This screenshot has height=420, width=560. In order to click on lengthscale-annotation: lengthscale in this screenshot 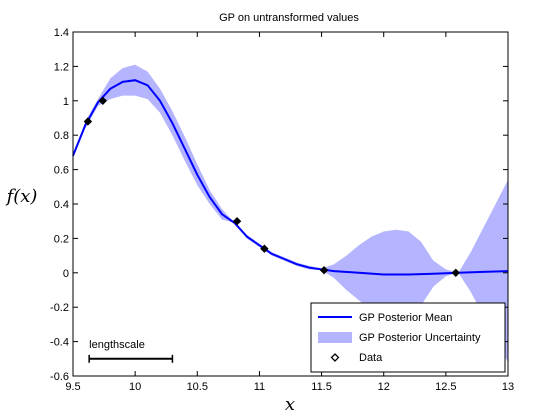, I will do `click(131, 351)`.